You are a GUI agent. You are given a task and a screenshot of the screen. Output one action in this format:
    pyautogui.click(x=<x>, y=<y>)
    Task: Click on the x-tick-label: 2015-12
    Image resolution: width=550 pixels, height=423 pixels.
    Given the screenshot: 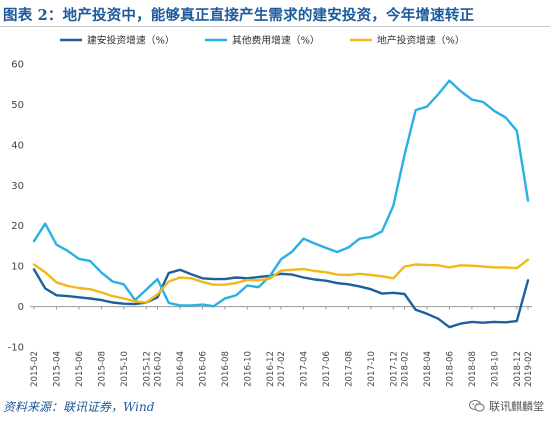 What is the action you would take?
    pyautogui.click(x=147, y=369)
    